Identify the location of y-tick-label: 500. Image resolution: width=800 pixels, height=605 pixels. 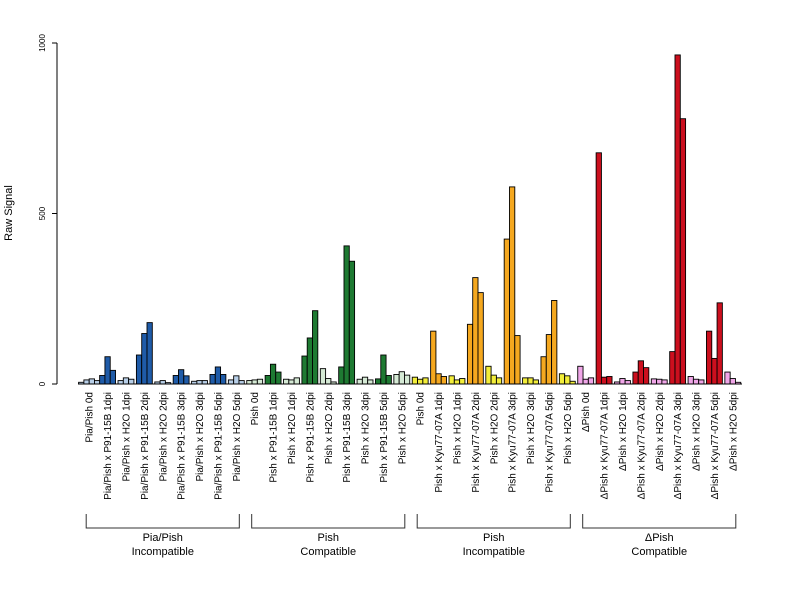
(42, 213).